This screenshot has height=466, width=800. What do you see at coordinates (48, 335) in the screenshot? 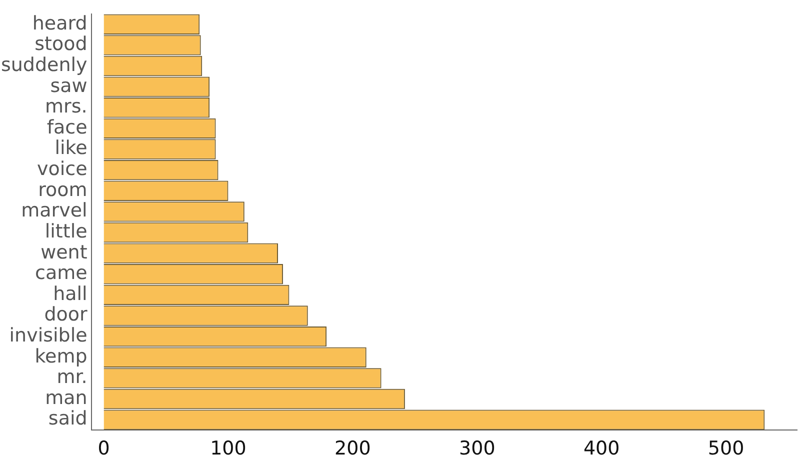
I see `y-tick-label: invisible` at bounding box center [48, 335].